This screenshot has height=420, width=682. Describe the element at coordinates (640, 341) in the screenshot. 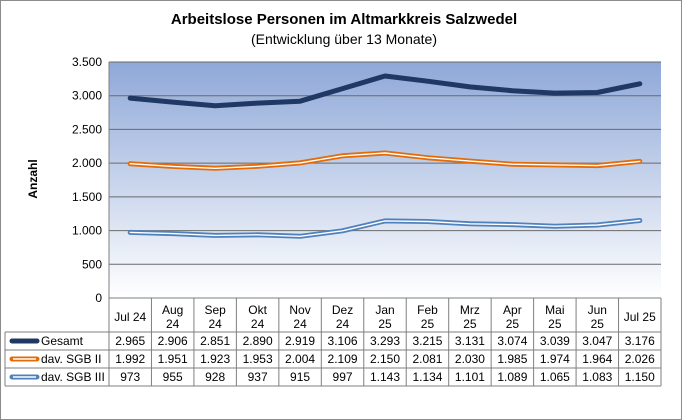

I see `table-value-cell: 3.176` at that location.